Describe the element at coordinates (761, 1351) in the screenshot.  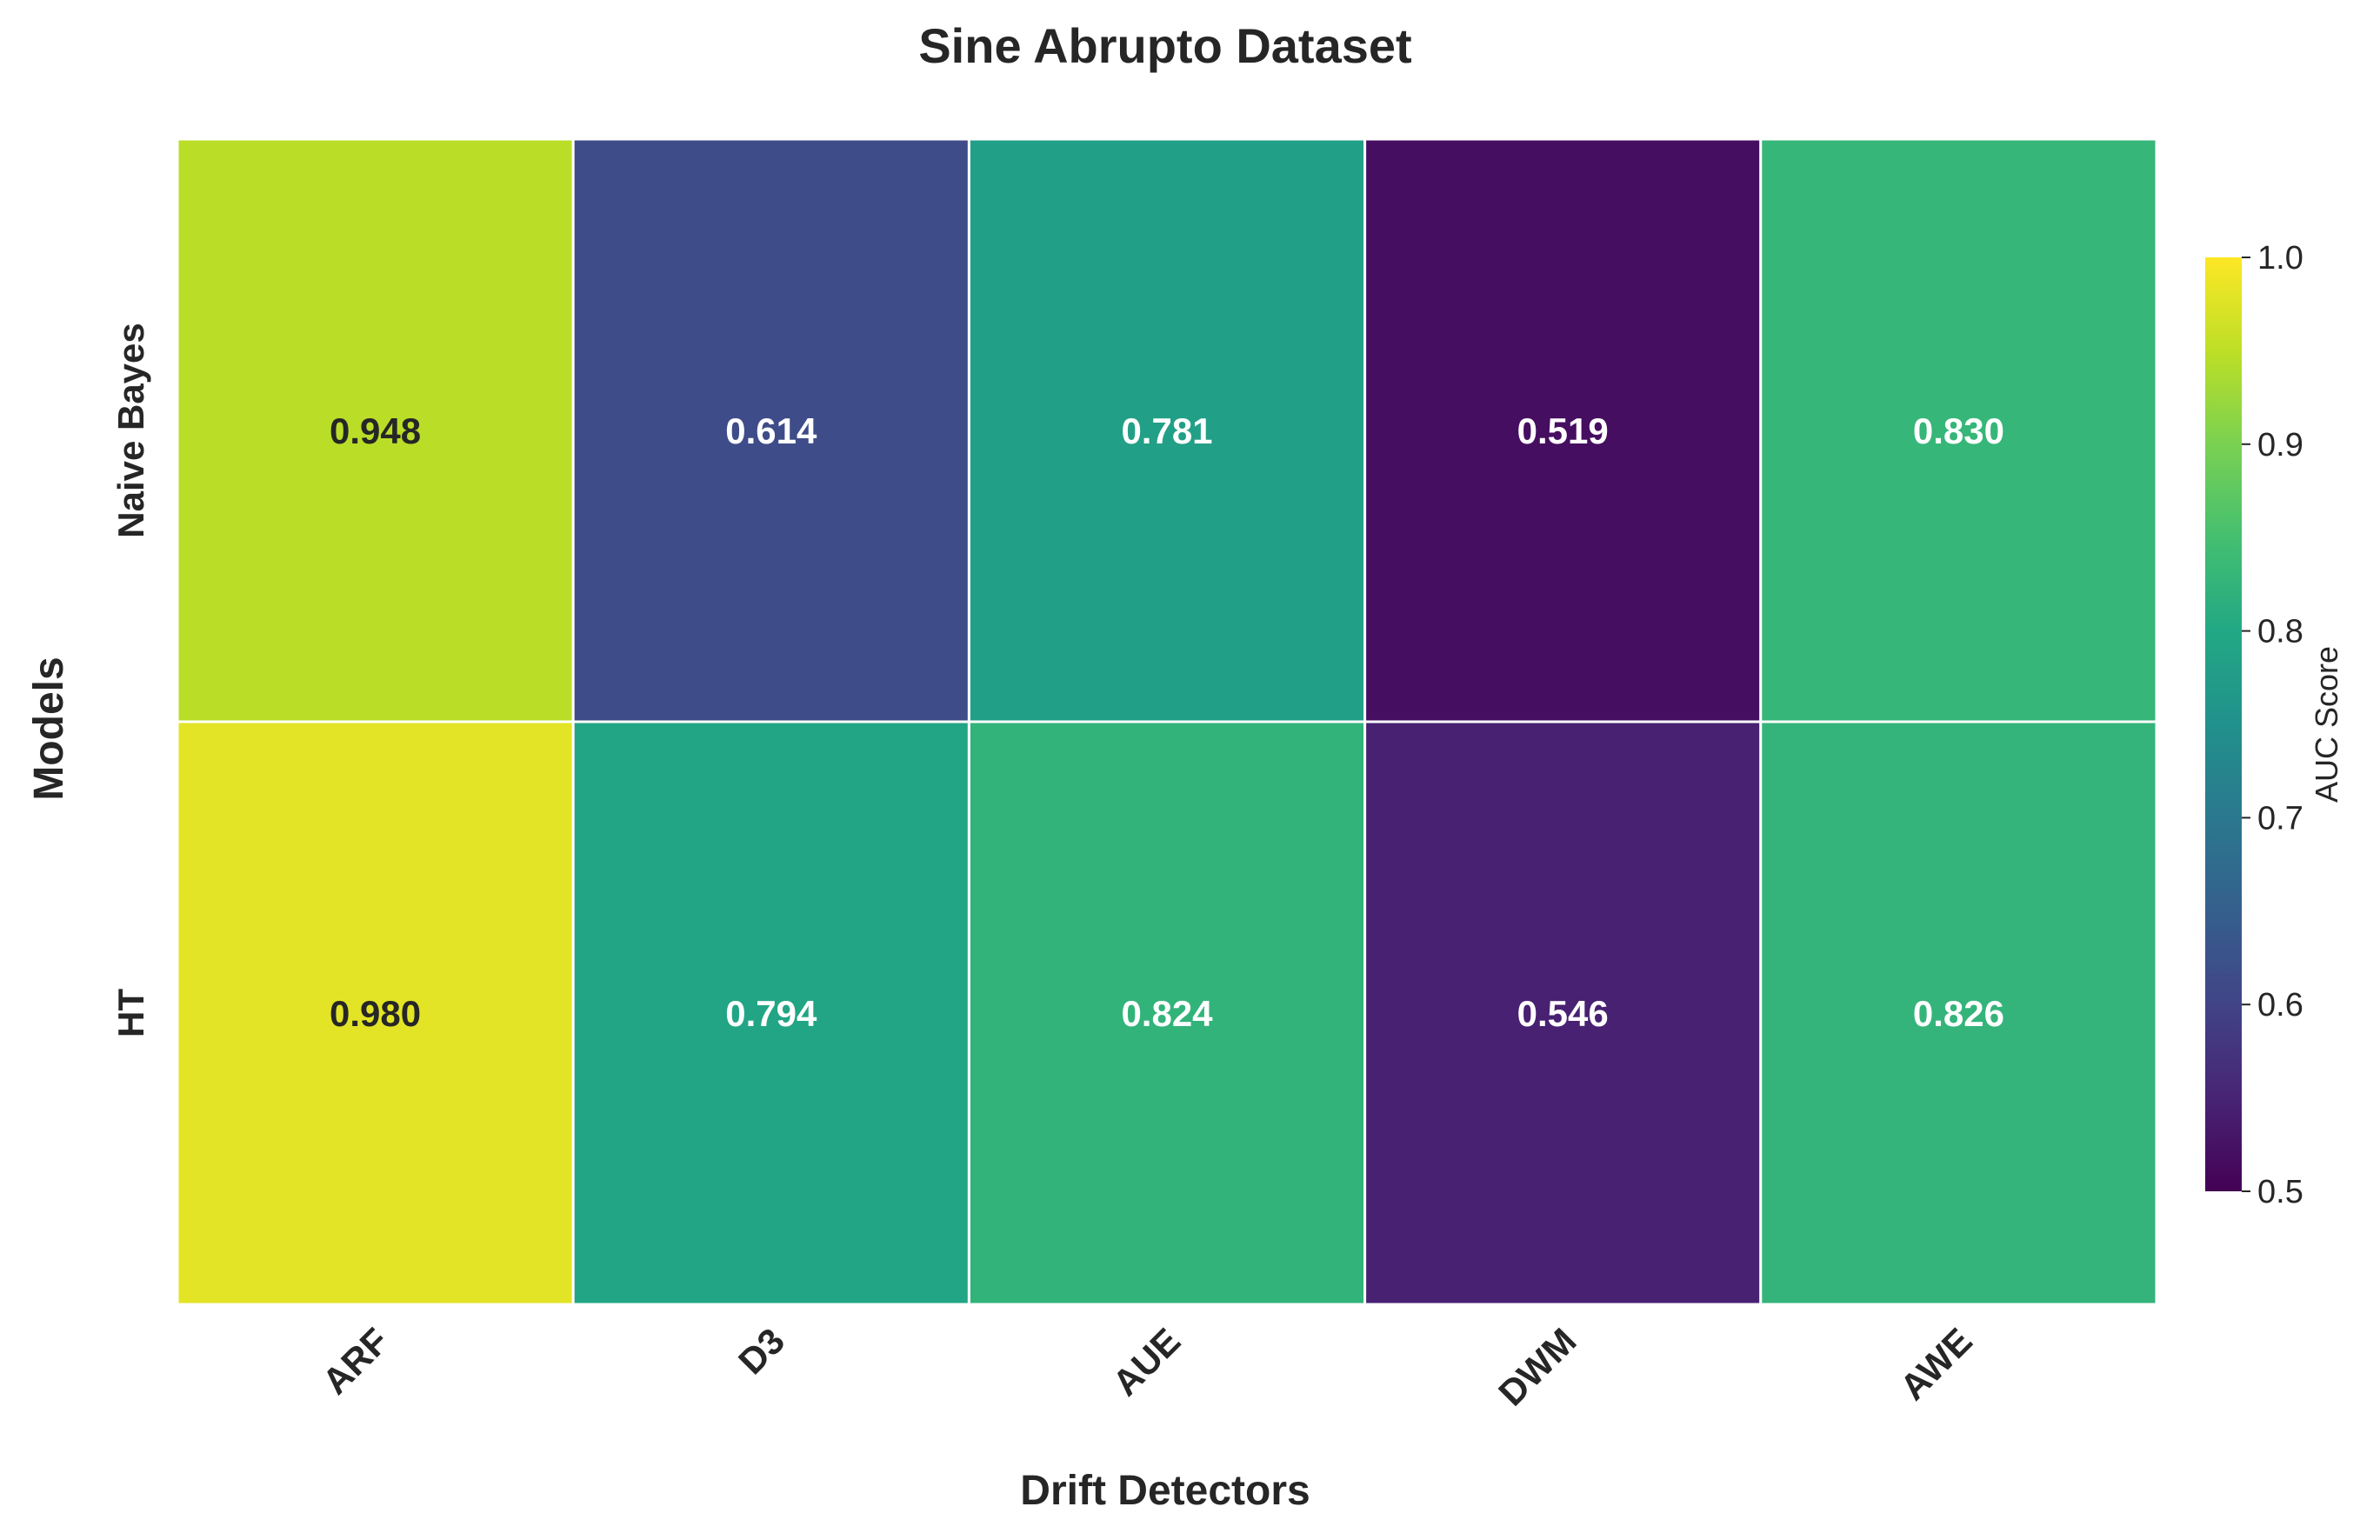
I see `x-tick-label: D3` at that location.